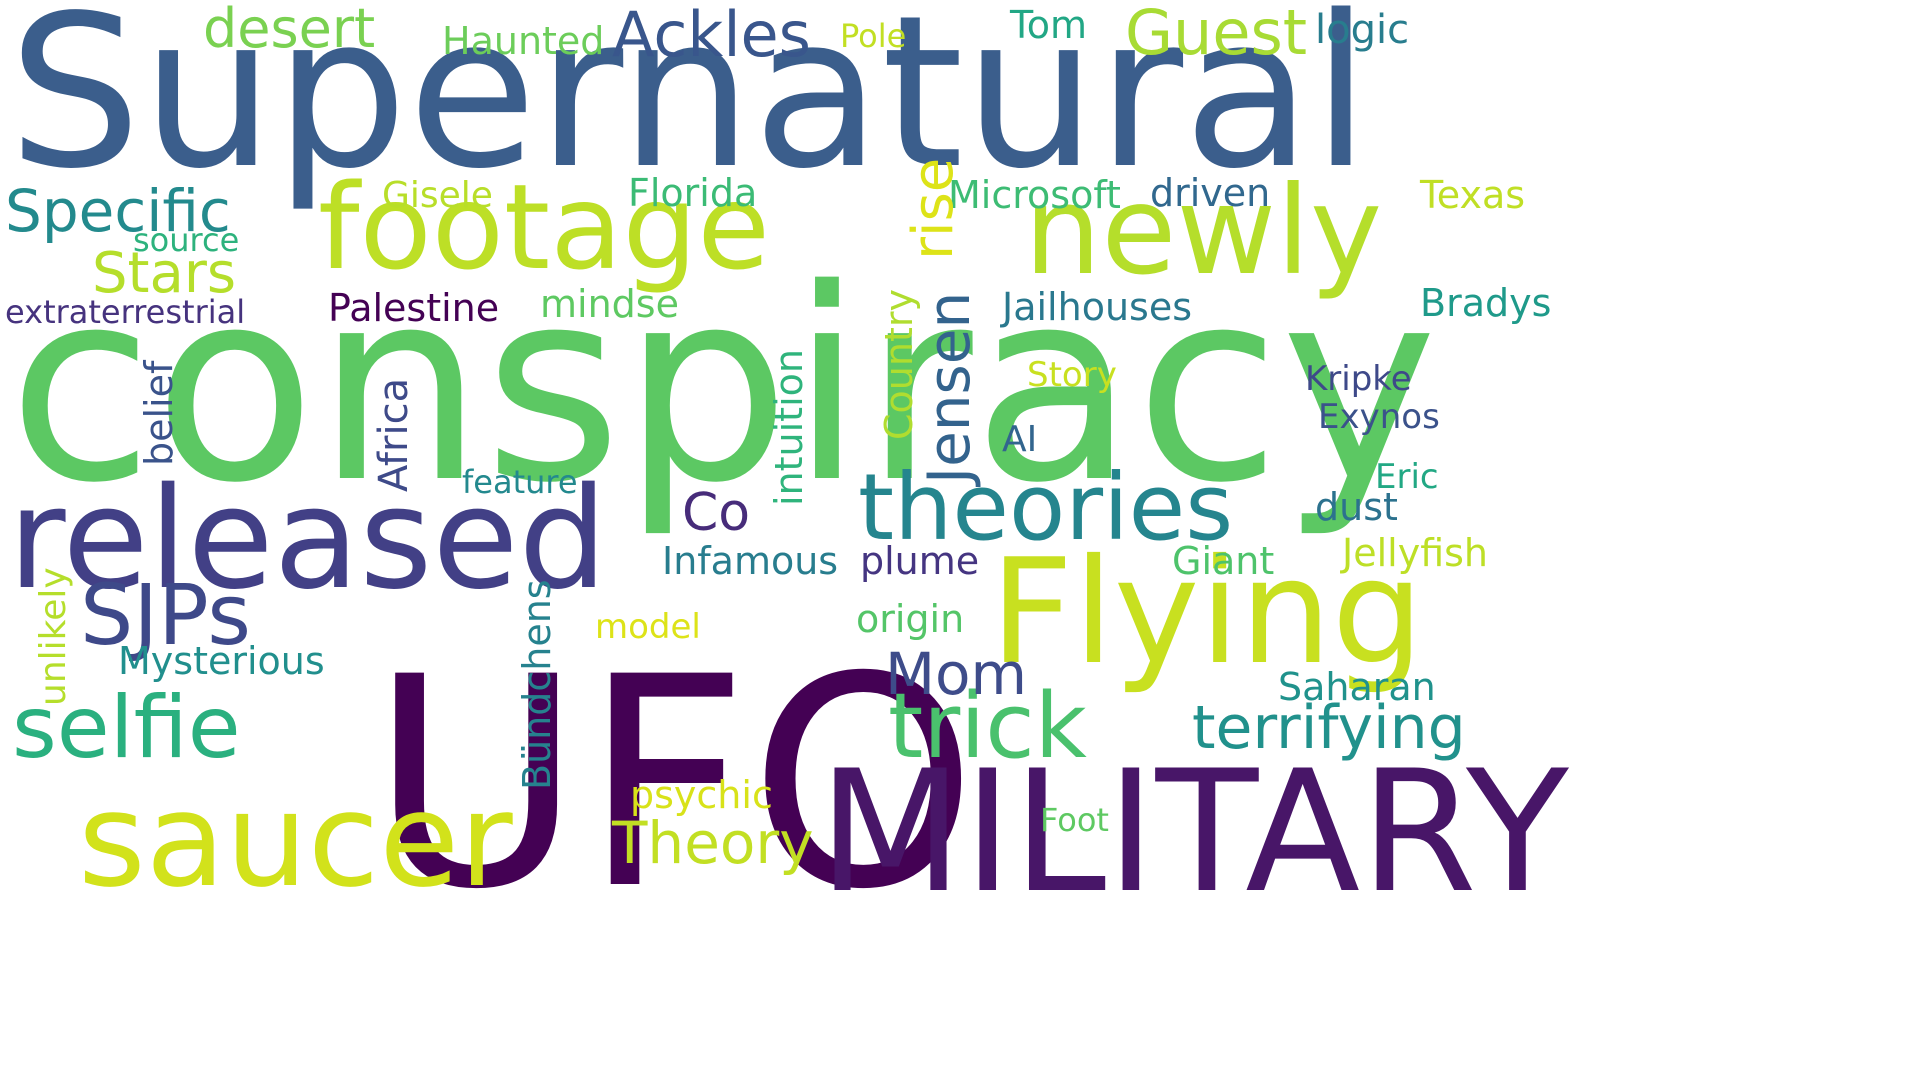  Describe the element at coordinates (1072, 375) in the screenshot. I see `word-story: Story` at that location.